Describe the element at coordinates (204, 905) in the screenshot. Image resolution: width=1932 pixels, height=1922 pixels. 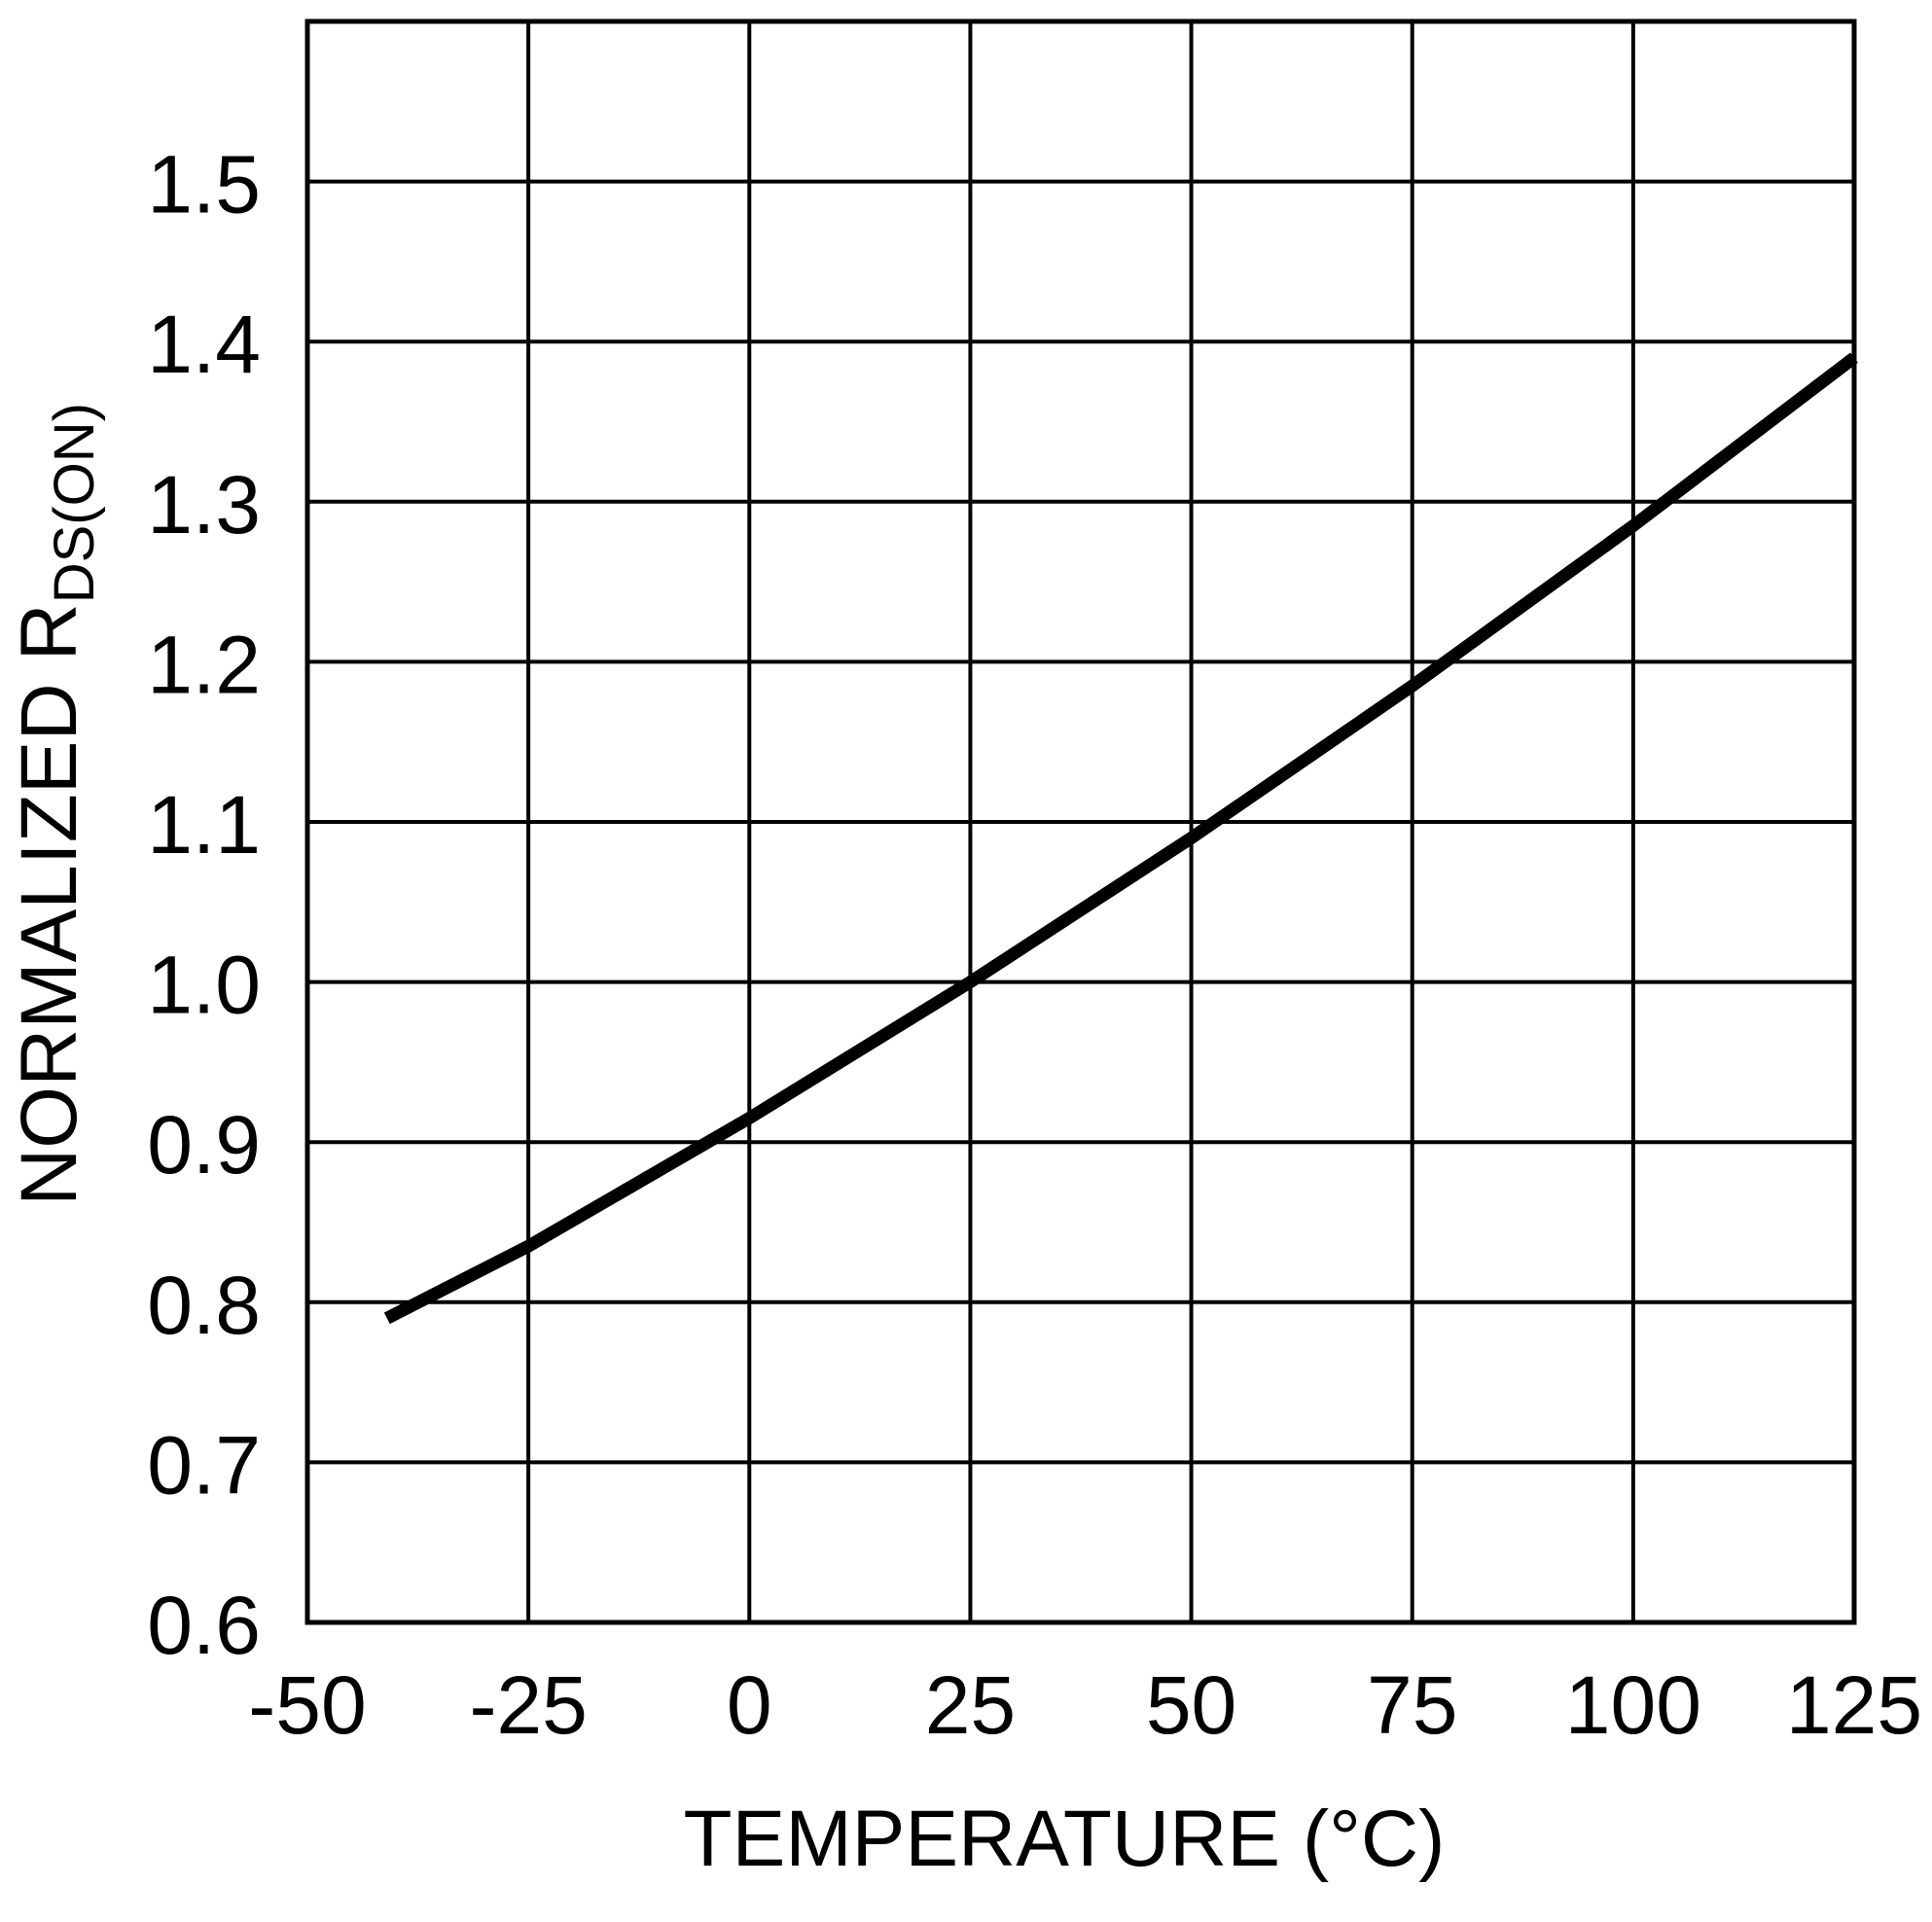
I see `y-axis-tick-labels: 0.6 0.7 0.8 0.9 1.0 1.1 1.2 1.3 1.4 1.5` at that location.